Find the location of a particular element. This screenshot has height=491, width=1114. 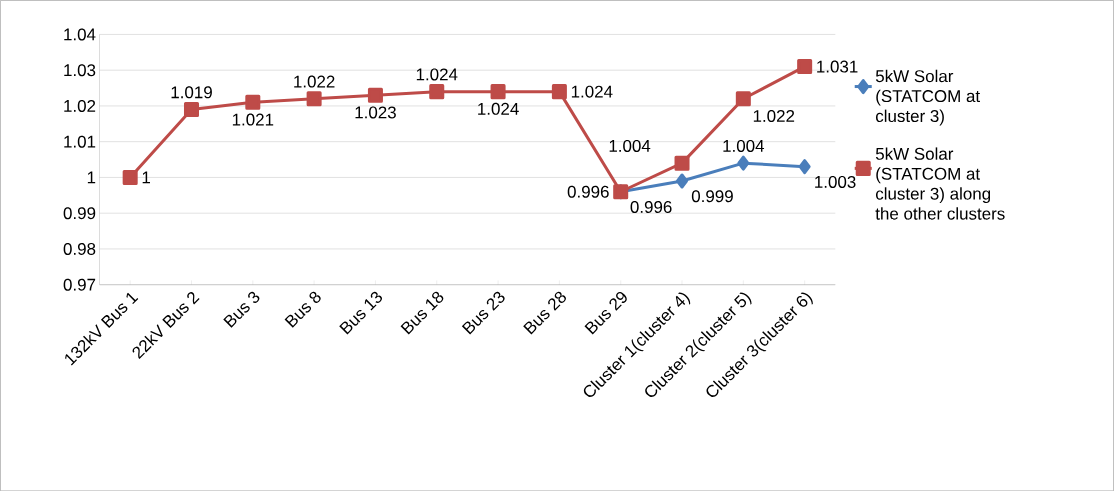

y-tick-label: 0.99 is located at coordinates (79, 213).